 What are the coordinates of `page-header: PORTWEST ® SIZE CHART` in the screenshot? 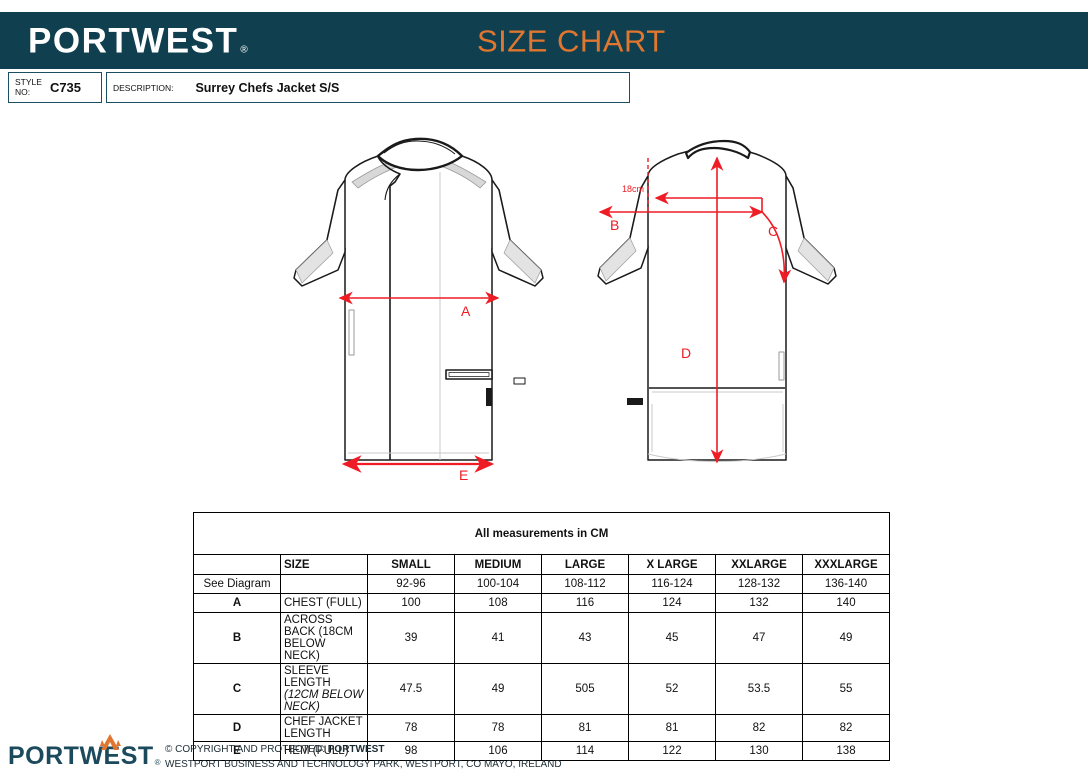 It's located at (544, 40).